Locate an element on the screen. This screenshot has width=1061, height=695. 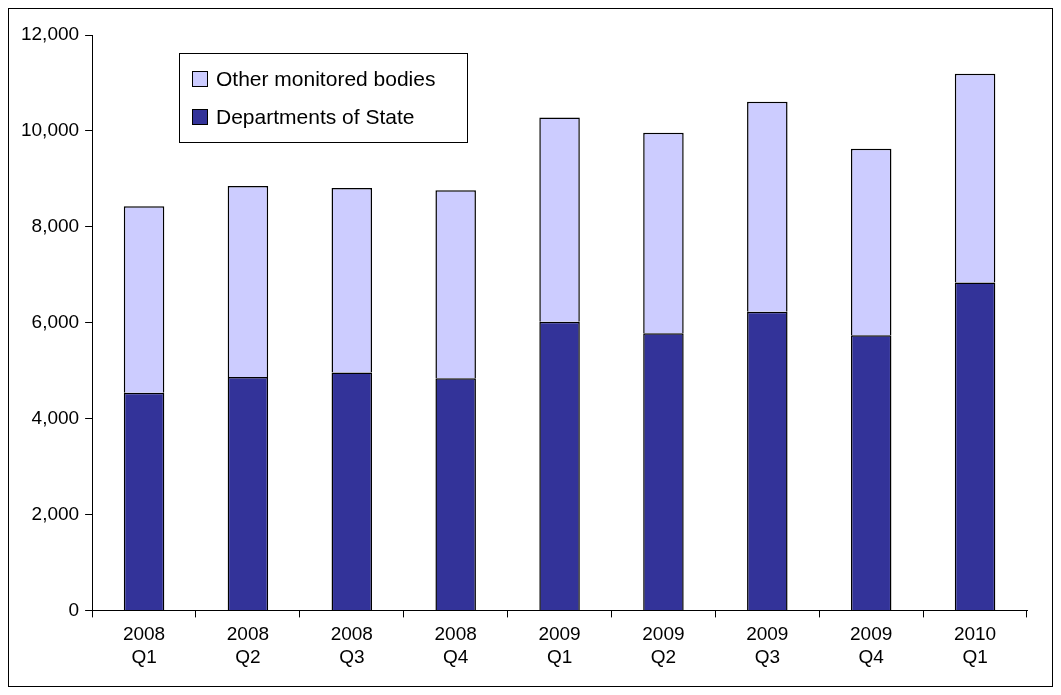
x-tick-label: 2009 Q4 is located at coordinates (871, 645).